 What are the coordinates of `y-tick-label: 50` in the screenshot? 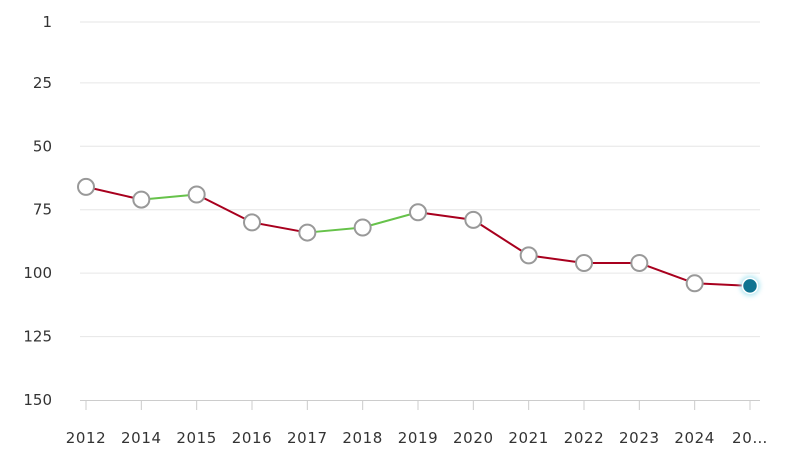 It's located at (42, 146).